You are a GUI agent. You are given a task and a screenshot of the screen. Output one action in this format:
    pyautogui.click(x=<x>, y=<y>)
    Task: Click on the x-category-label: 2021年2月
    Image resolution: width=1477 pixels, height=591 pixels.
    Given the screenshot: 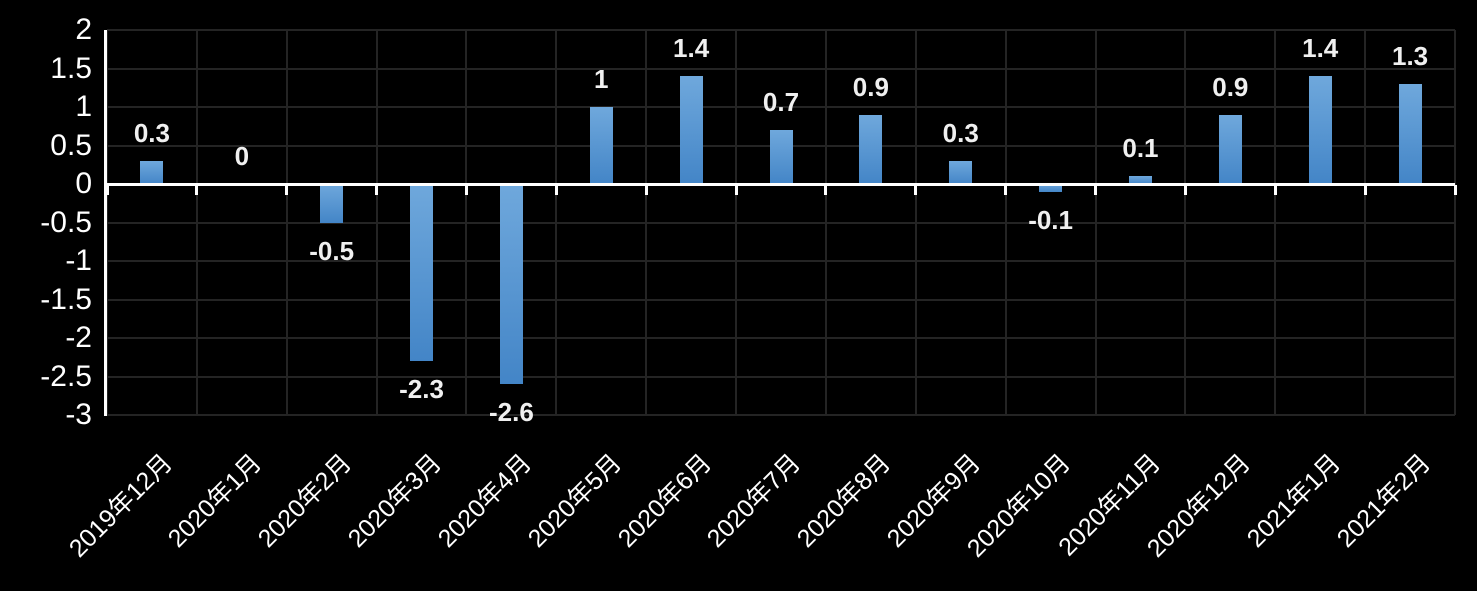 What is the action you would take?
    pyautogui.click(x=1383, y=501)
    